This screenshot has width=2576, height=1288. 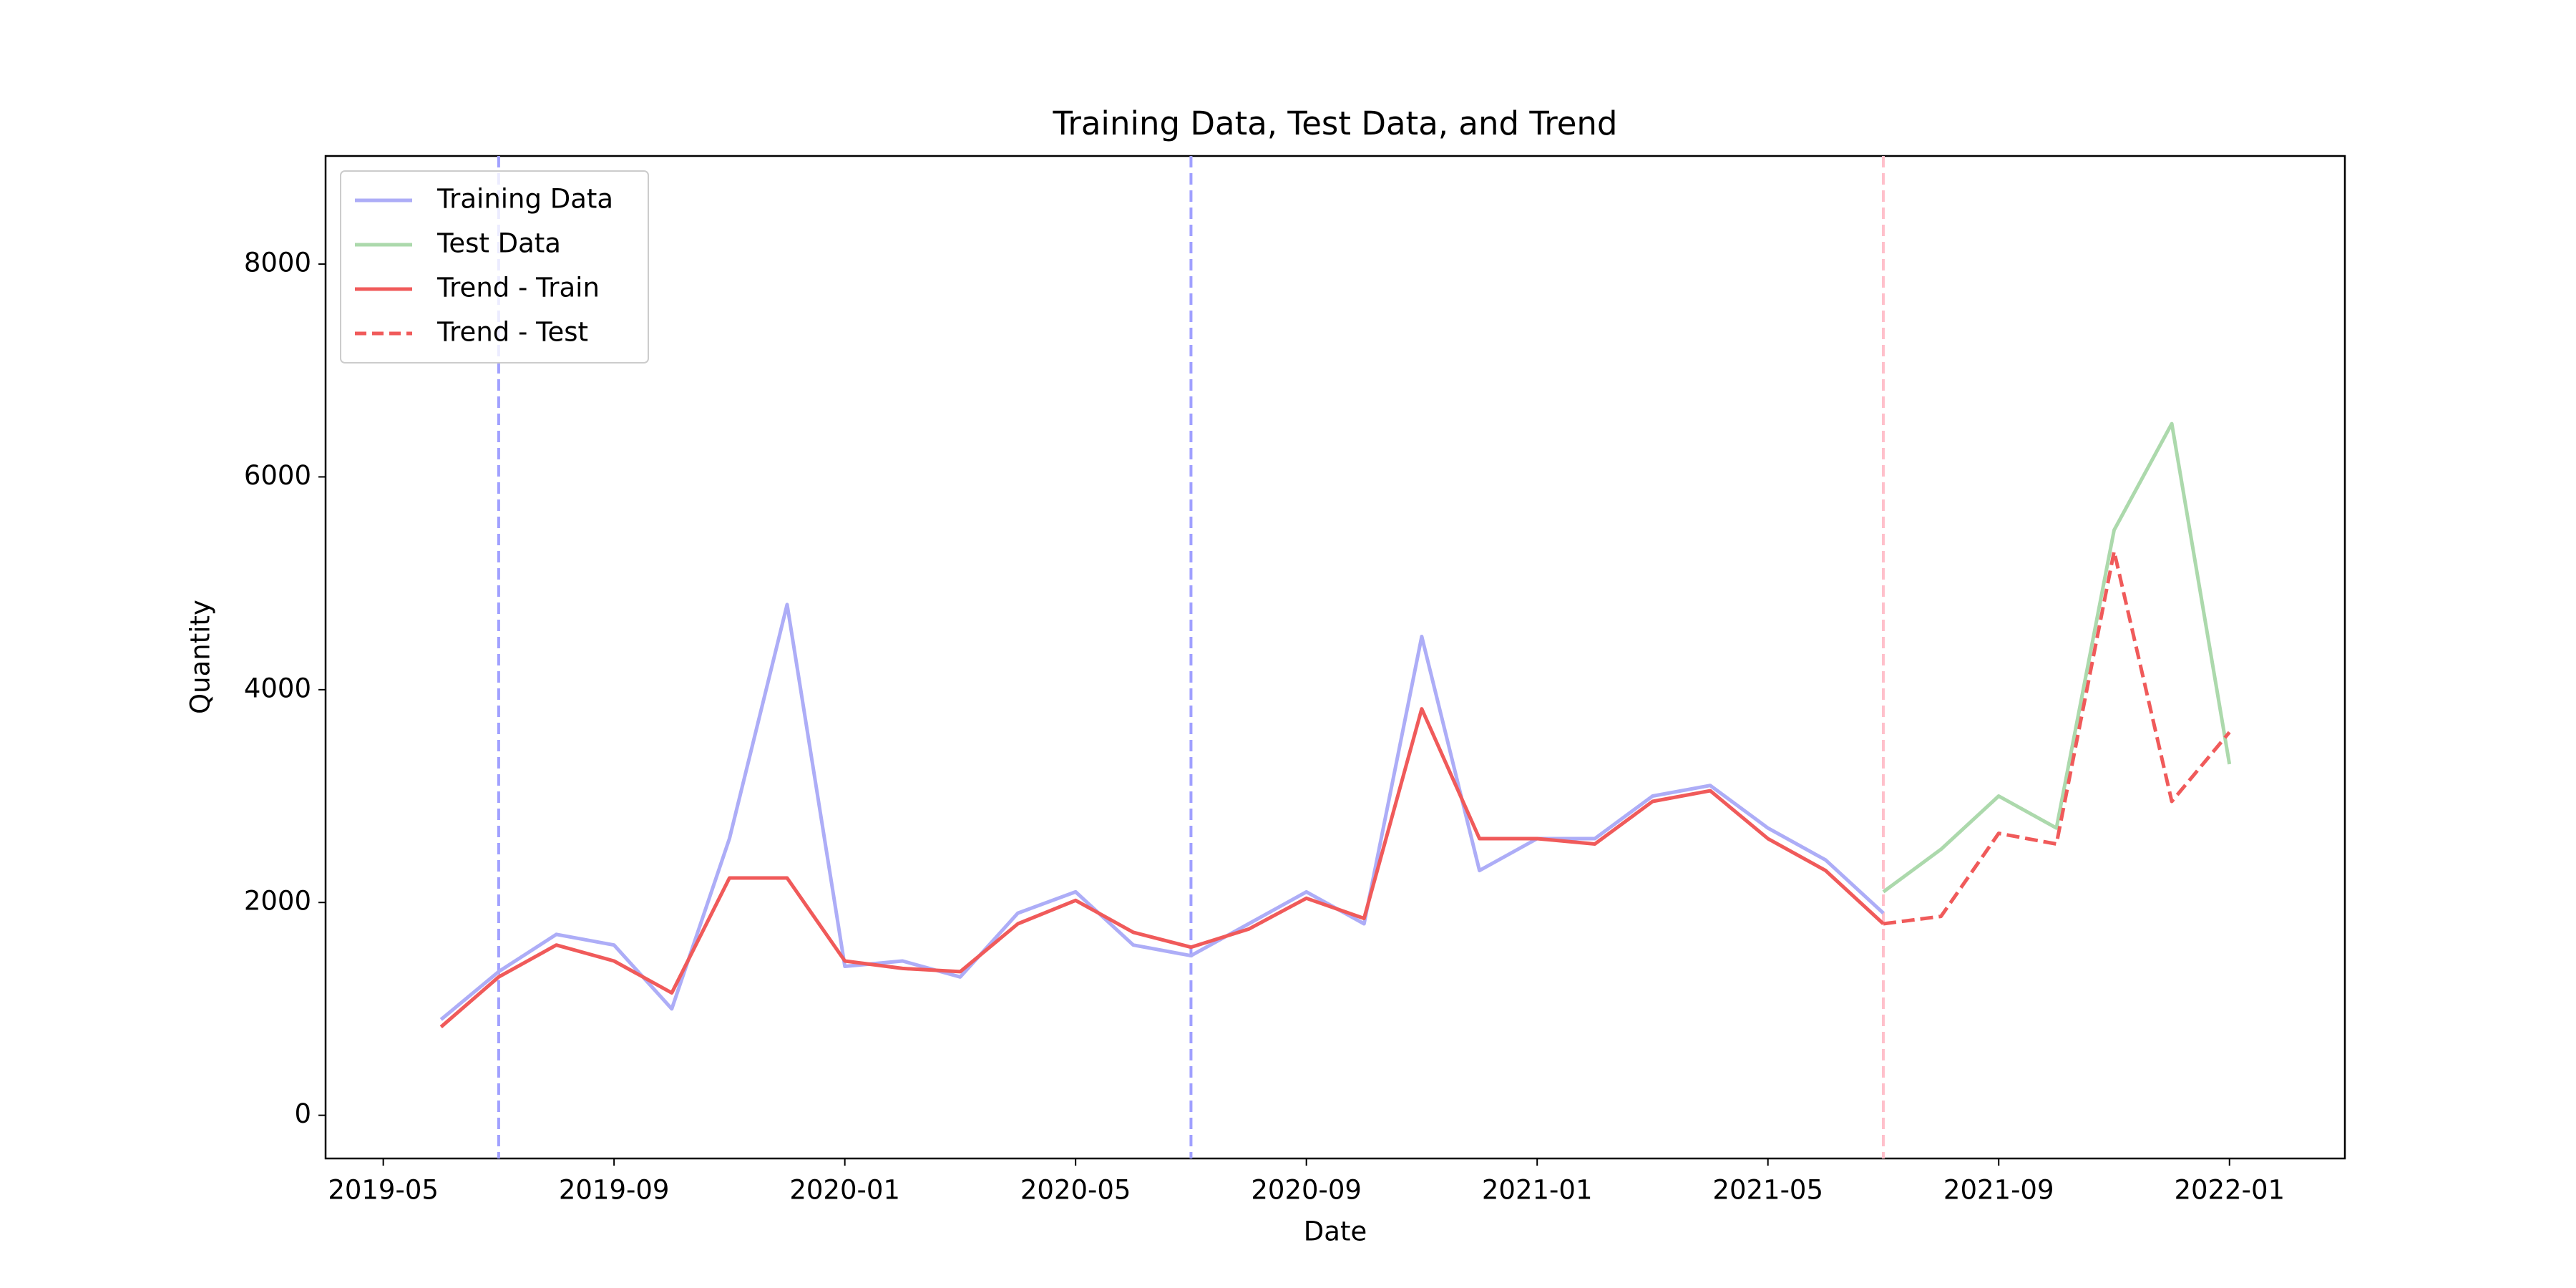 I want to click on legend-label: Trend - Train, so click(x=518, y=288).